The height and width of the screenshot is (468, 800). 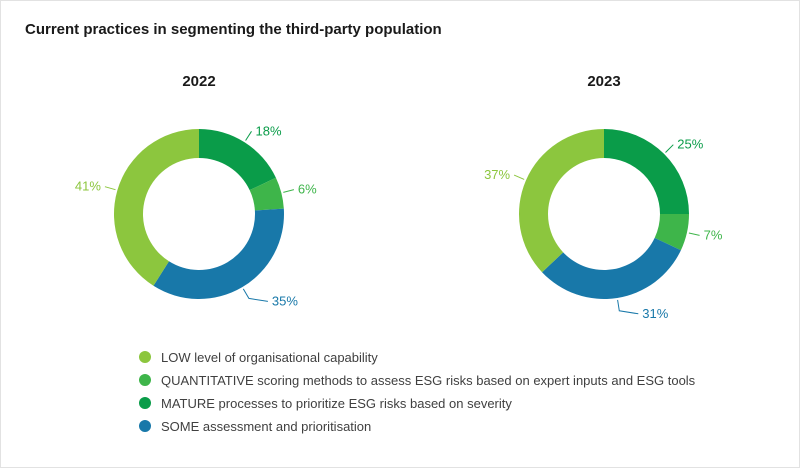 I want to click on leader-line-quantitative-2022, so click(x=289, y=191).